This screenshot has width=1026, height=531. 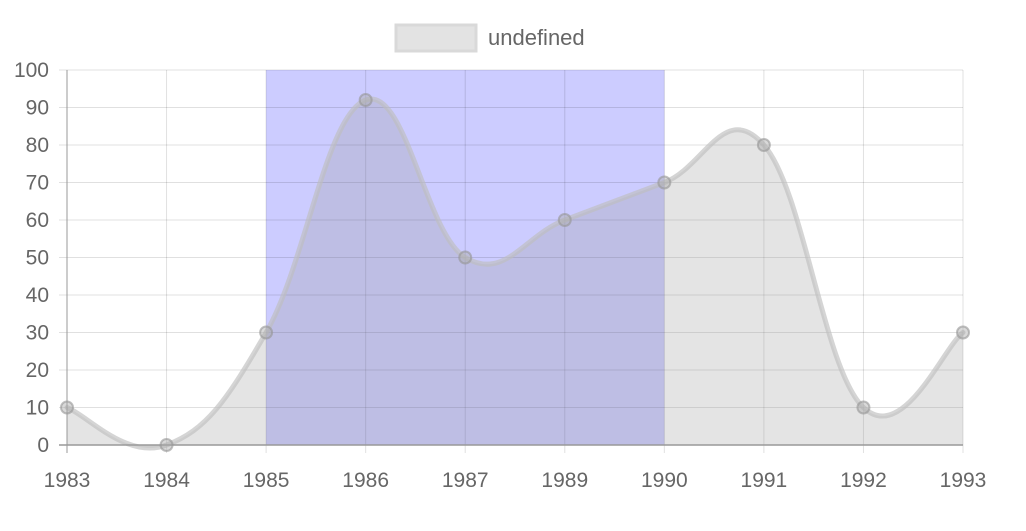 What do you see at coordinates (564, 480) in the screenshot?
I see `x-tick-label: 1989` at bounding box center [564, 480].